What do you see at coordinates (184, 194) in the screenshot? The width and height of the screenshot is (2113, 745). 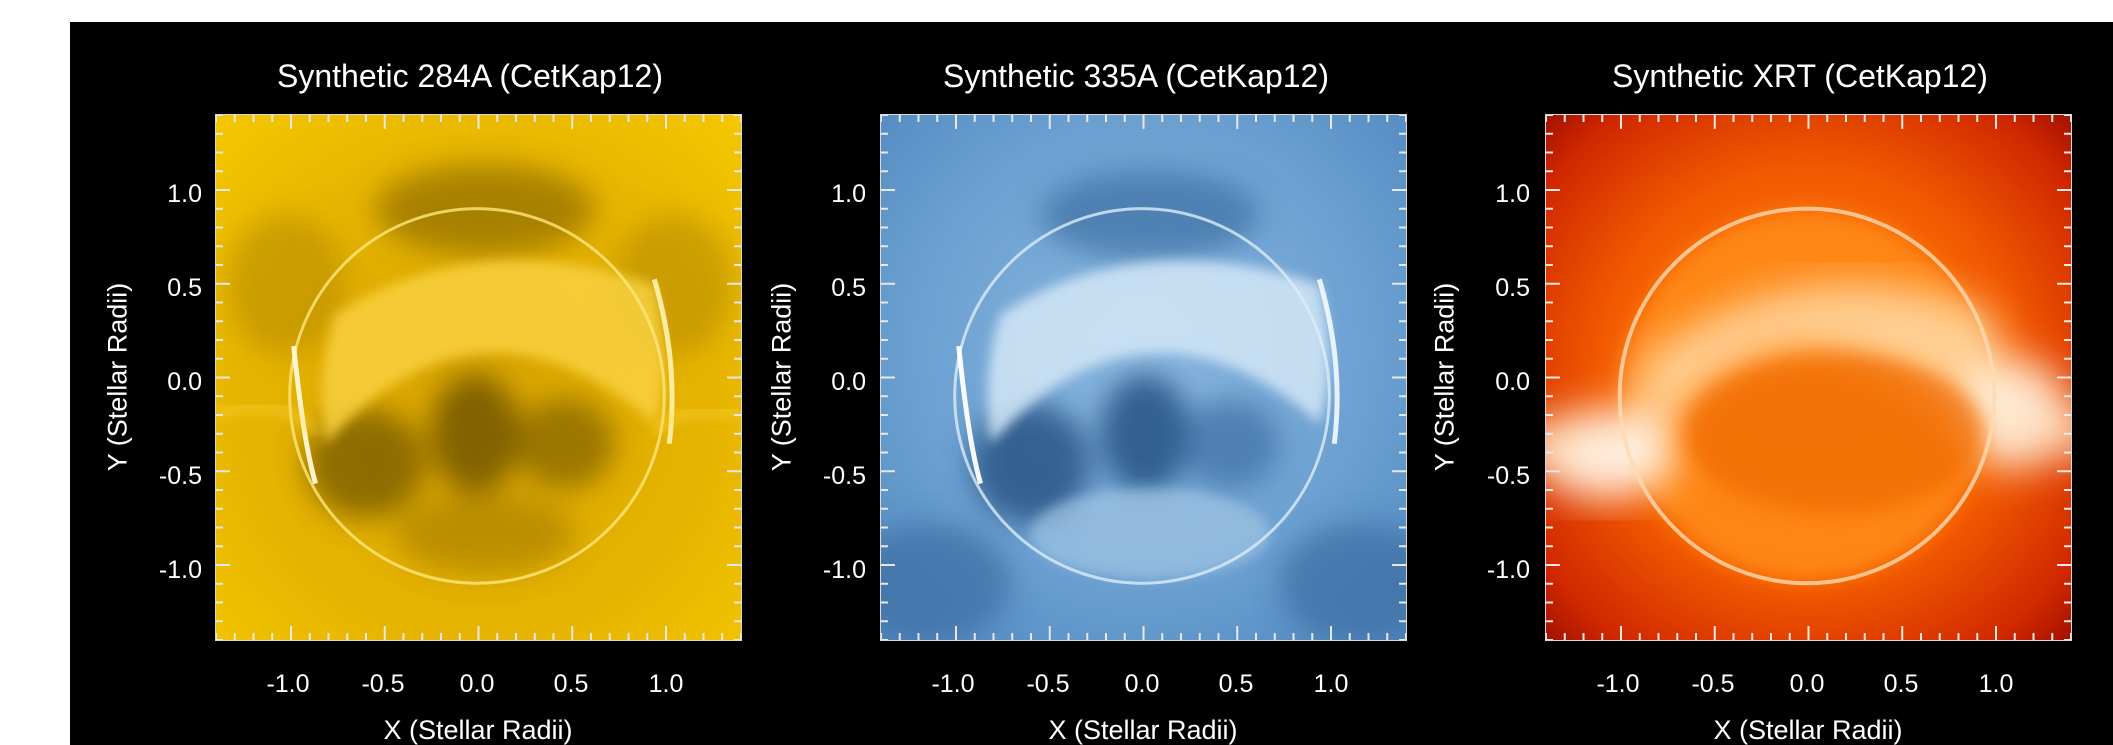 I see `ytick-284A: 1.0` at bounding box center [184, 194].